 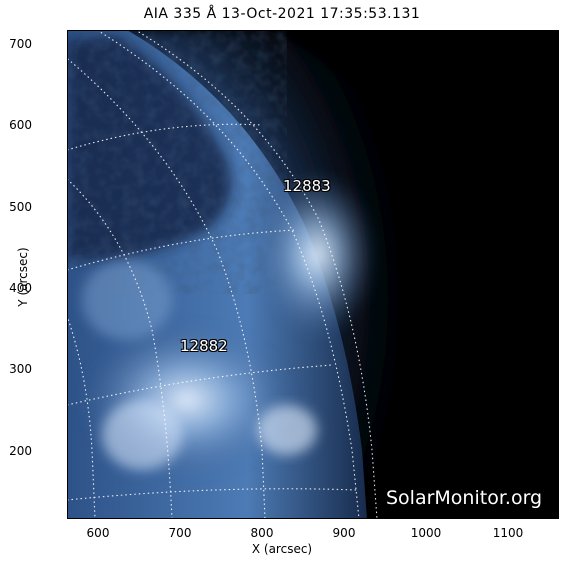 What do you see at coordinates (464, 498) in the screenshot?
I see `watermark: SolarMonitor.org` at bounding box center [464, 498].